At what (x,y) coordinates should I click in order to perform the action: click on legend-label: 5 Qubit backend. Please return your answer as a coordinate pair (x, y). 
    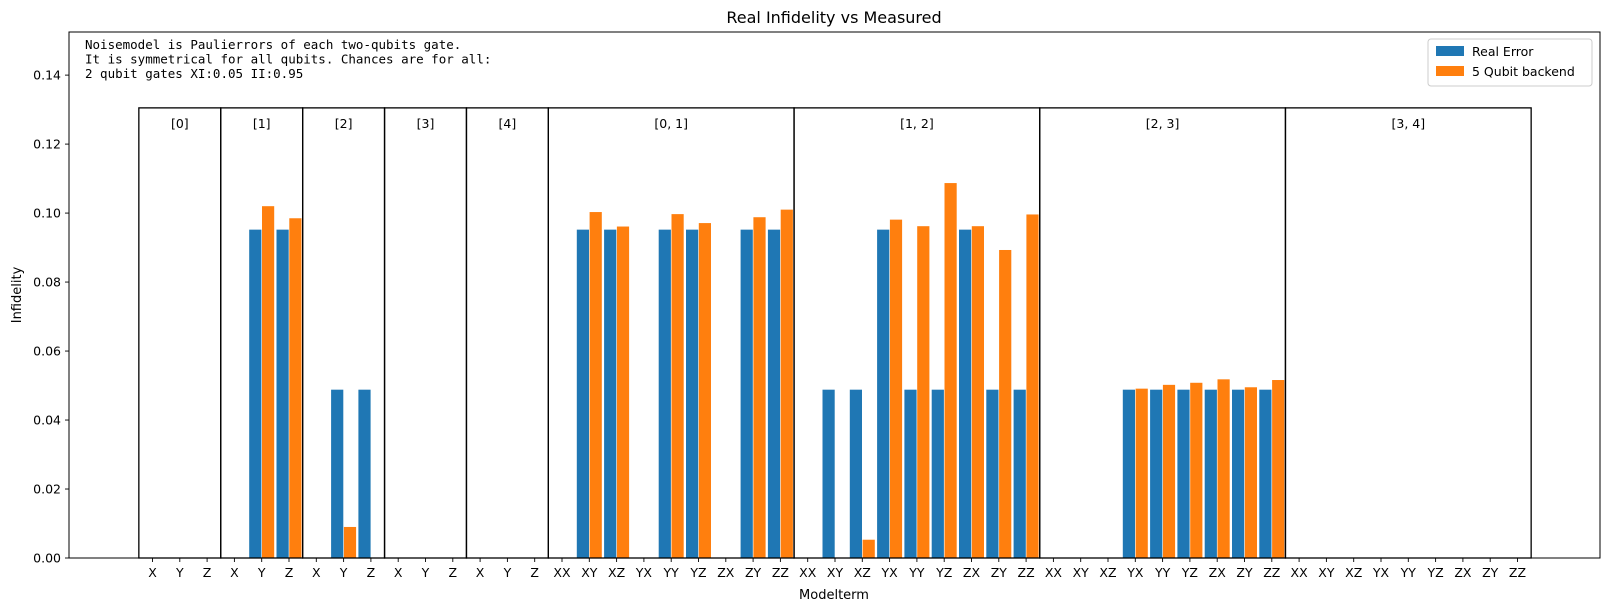
    Looking at the image, I should click on (1523, 71).